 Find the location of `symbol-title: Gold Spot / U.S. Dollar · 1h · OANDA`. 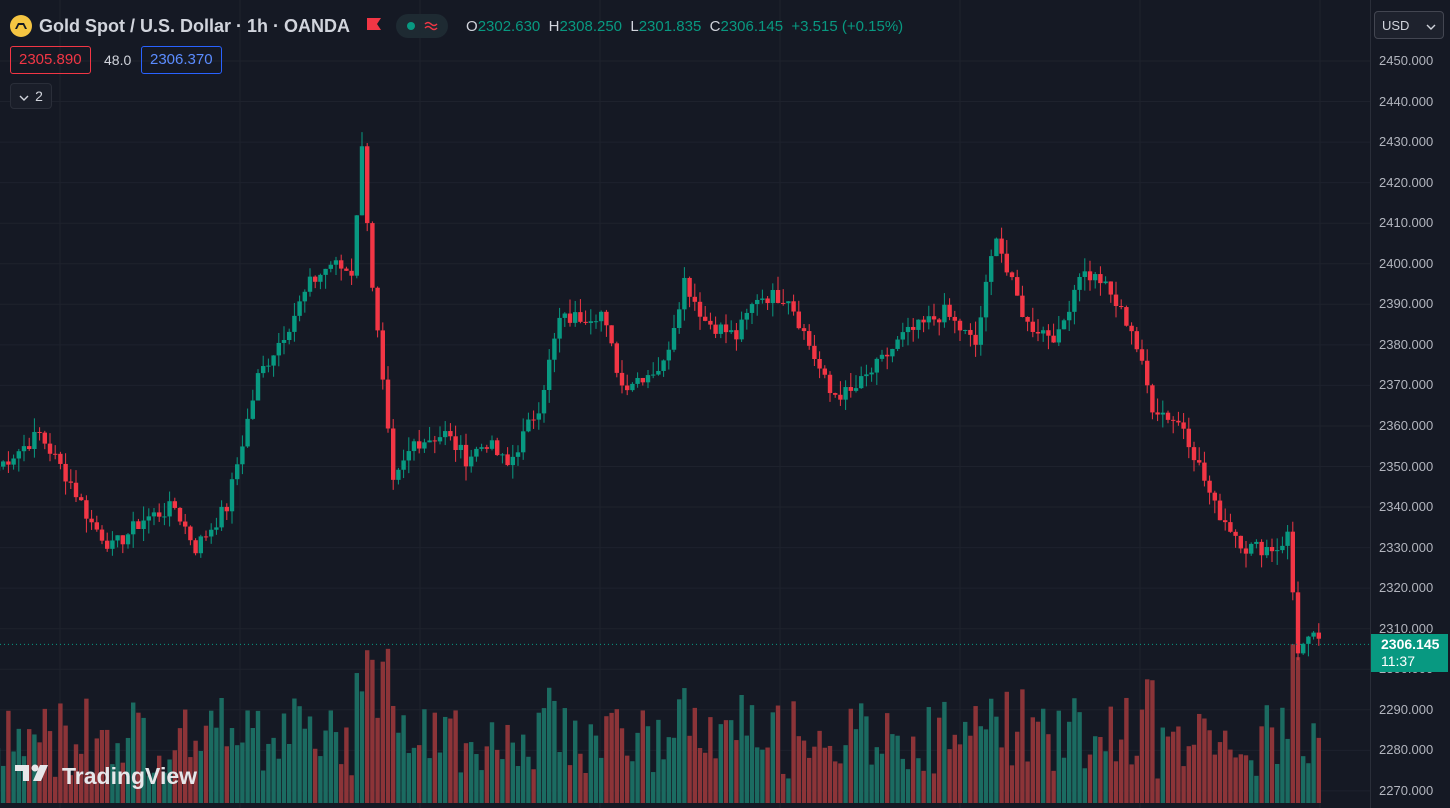

symbol-title: Gold Spot / U.S. Dollar · 1h · OANDA is located at coordinates (195, 25).